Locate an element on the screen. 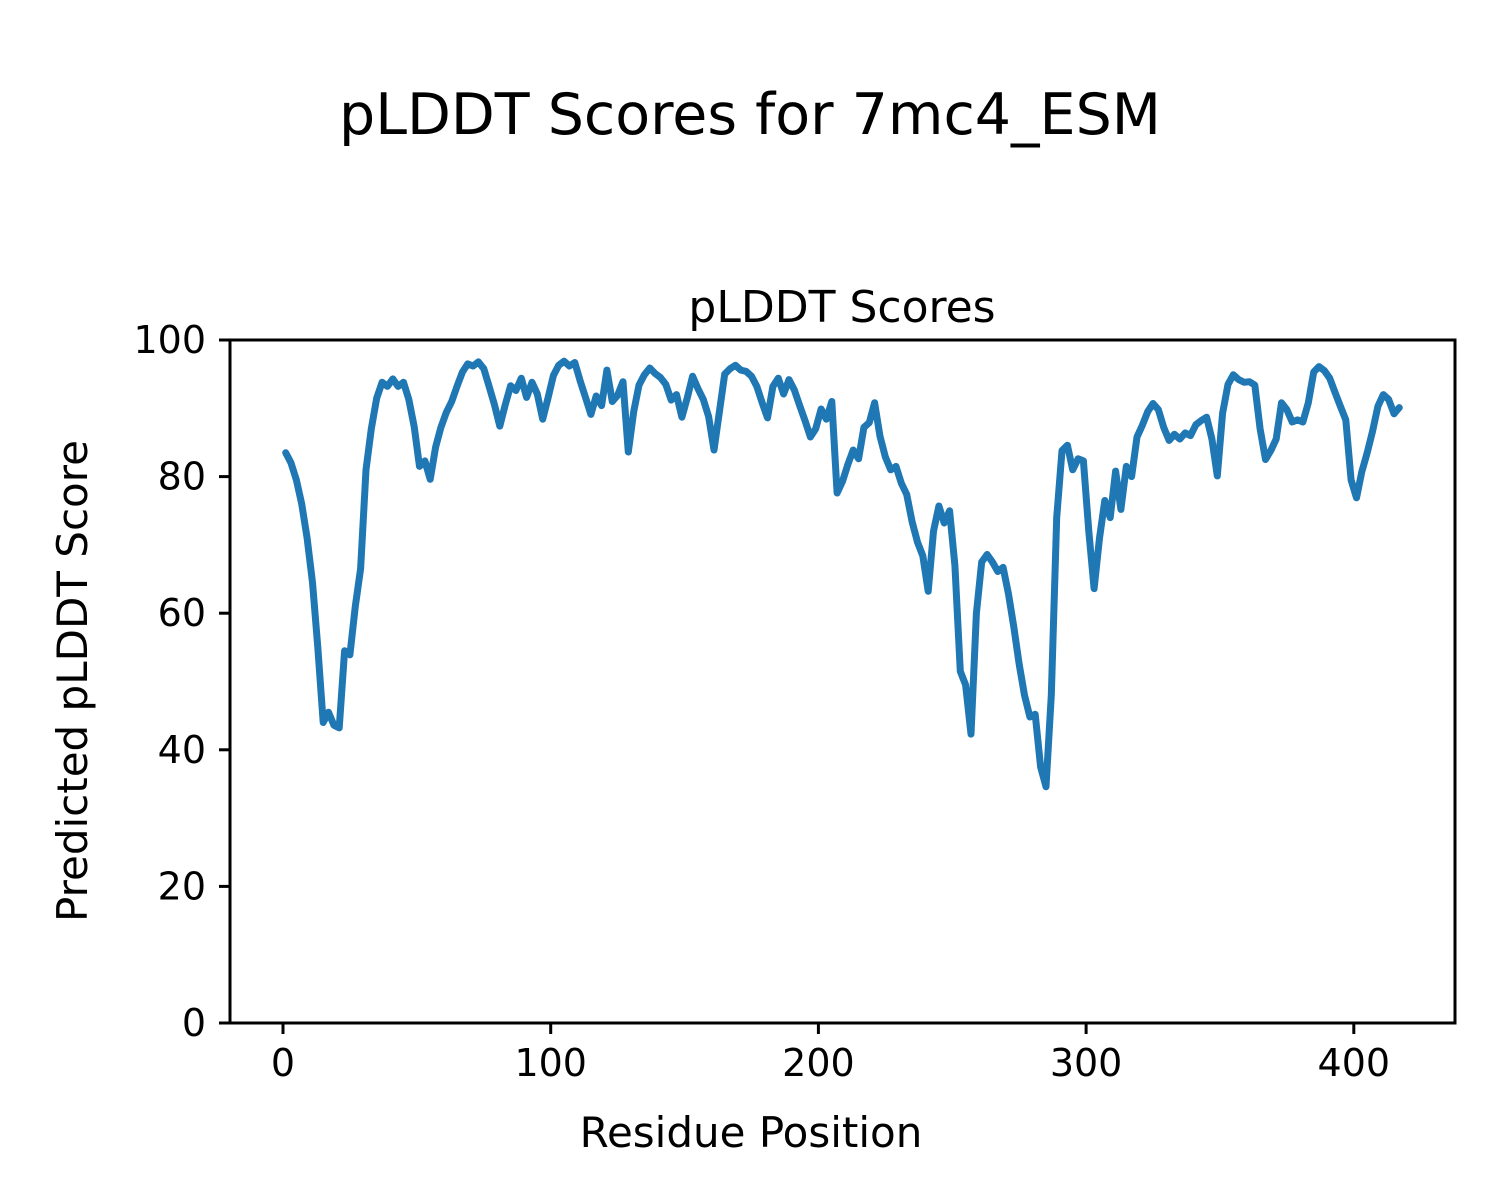 This screenshot has height=1200, width=1500. x-tick-label: 200 is located at coordinates (818, 1063).